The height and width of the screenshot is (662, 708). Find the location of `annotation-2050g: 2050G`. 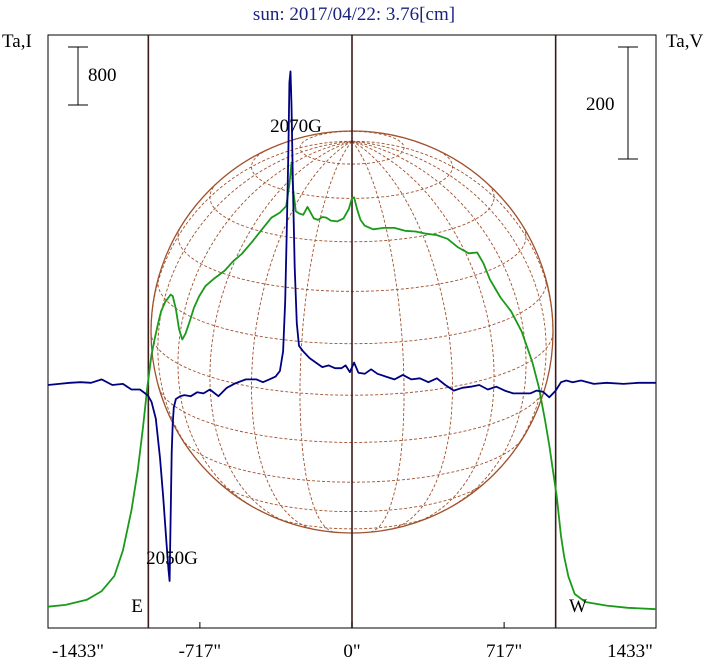

annotation-2050g: 2050G is located at coordinates (172, 558).